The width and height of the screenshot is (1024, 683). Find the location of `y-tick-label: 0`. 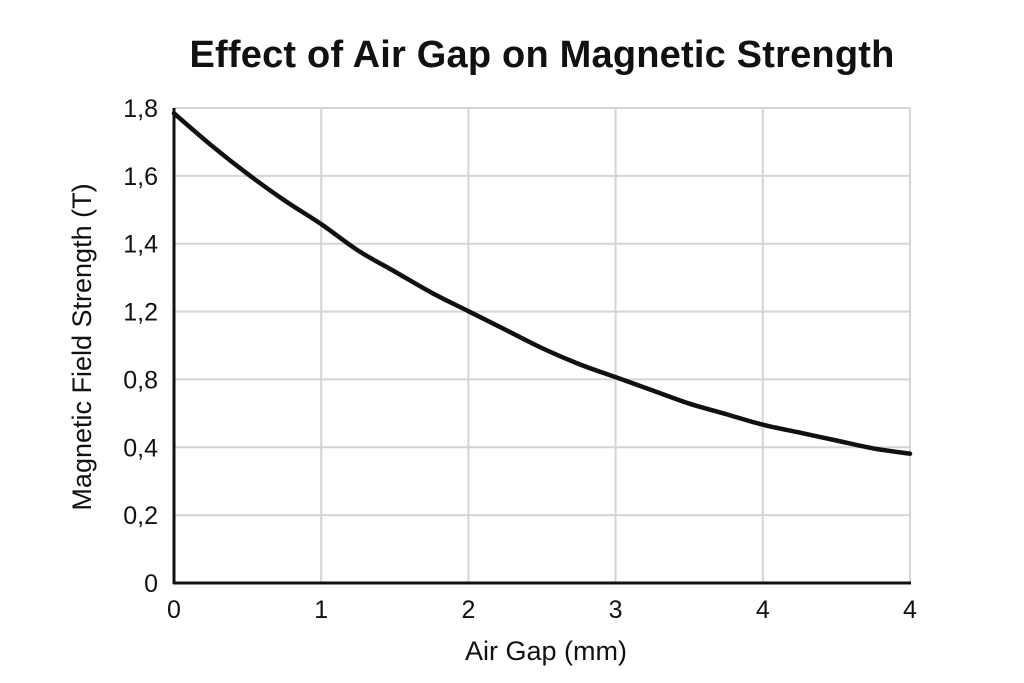

y-tick-label: 0 is located at coordinates (151, 584).